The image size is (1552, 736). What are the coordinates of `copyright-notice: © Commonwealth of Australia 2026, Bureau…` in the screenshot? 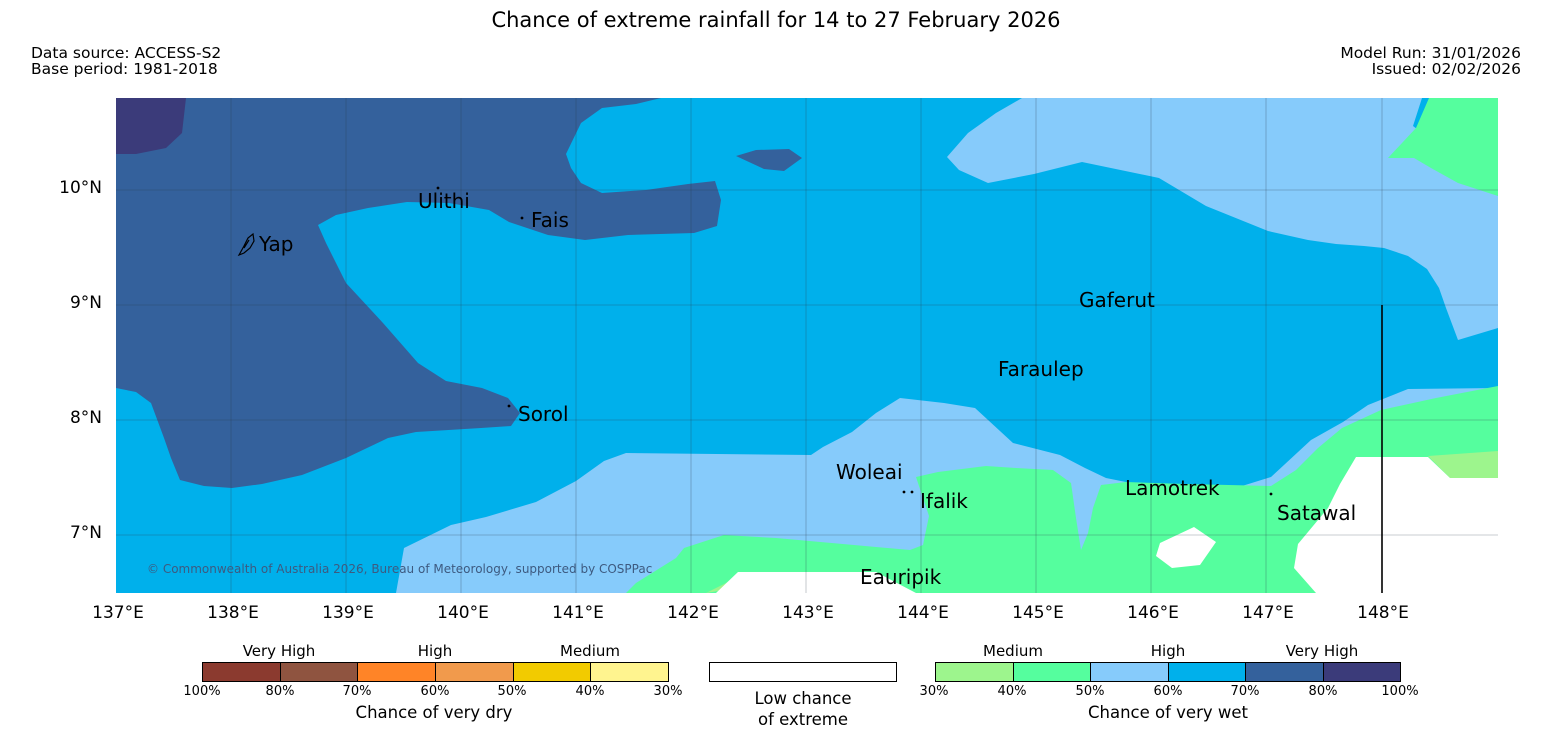 It's located at (400, 569).